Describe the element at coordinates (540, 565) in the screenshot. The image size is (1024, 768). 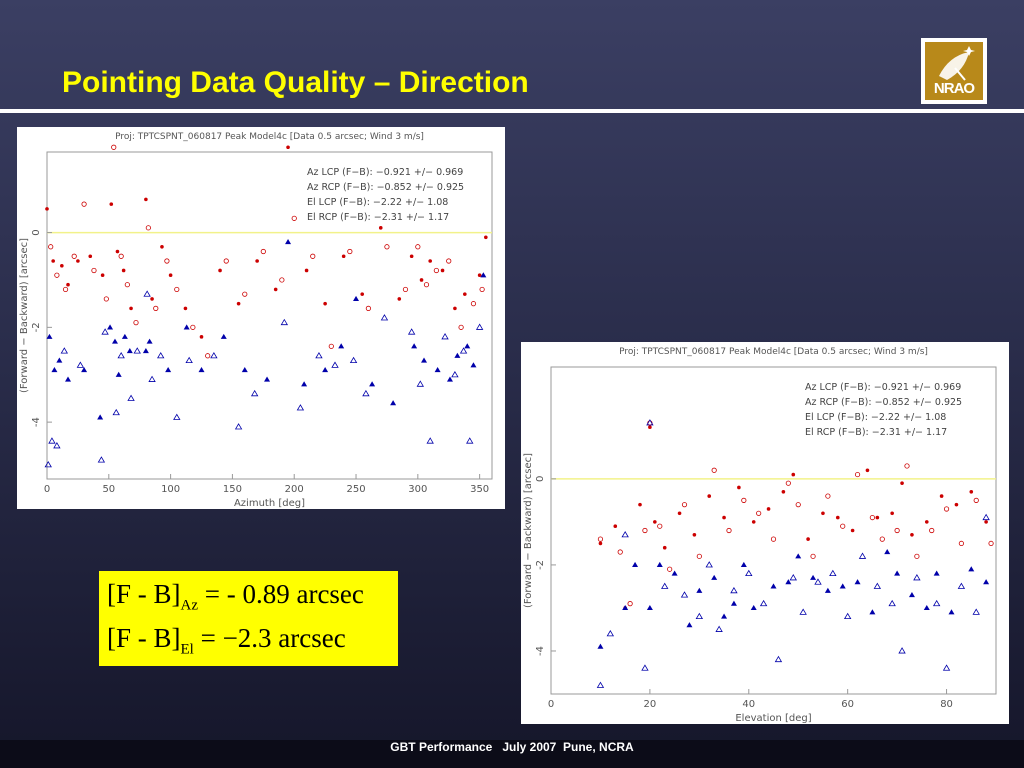
I see `y-tick-label: -2` at that location.